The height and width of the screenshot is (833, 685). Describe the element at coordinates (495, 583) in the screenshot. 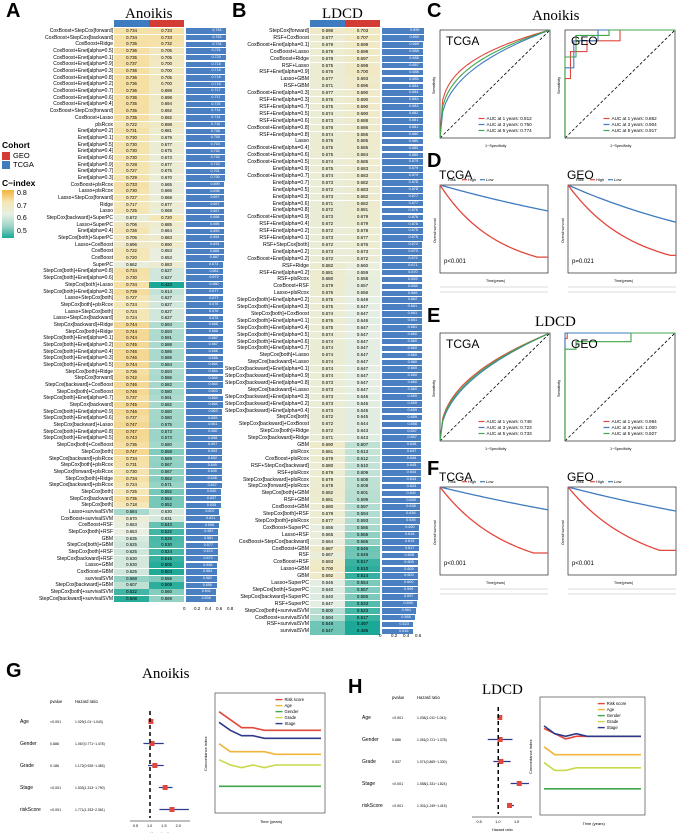

I see `km-xlabel: Time(years)` at that location.